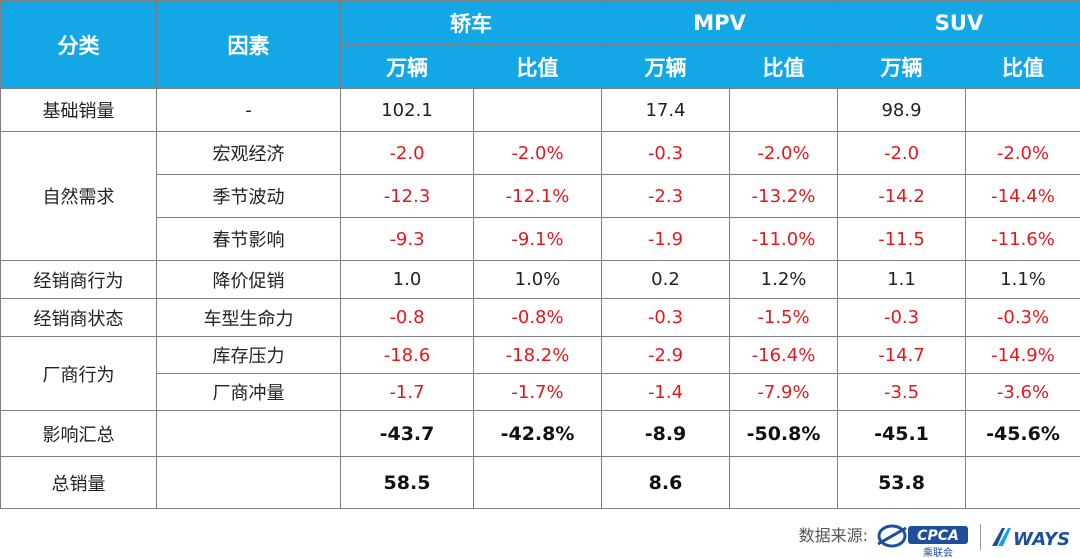 This screenshot has height=558, width=1080. What do you see at coordinates (248, 279) in the screenshot?
I see `row-factor: 降价促销` at bounding box center [248, 279].